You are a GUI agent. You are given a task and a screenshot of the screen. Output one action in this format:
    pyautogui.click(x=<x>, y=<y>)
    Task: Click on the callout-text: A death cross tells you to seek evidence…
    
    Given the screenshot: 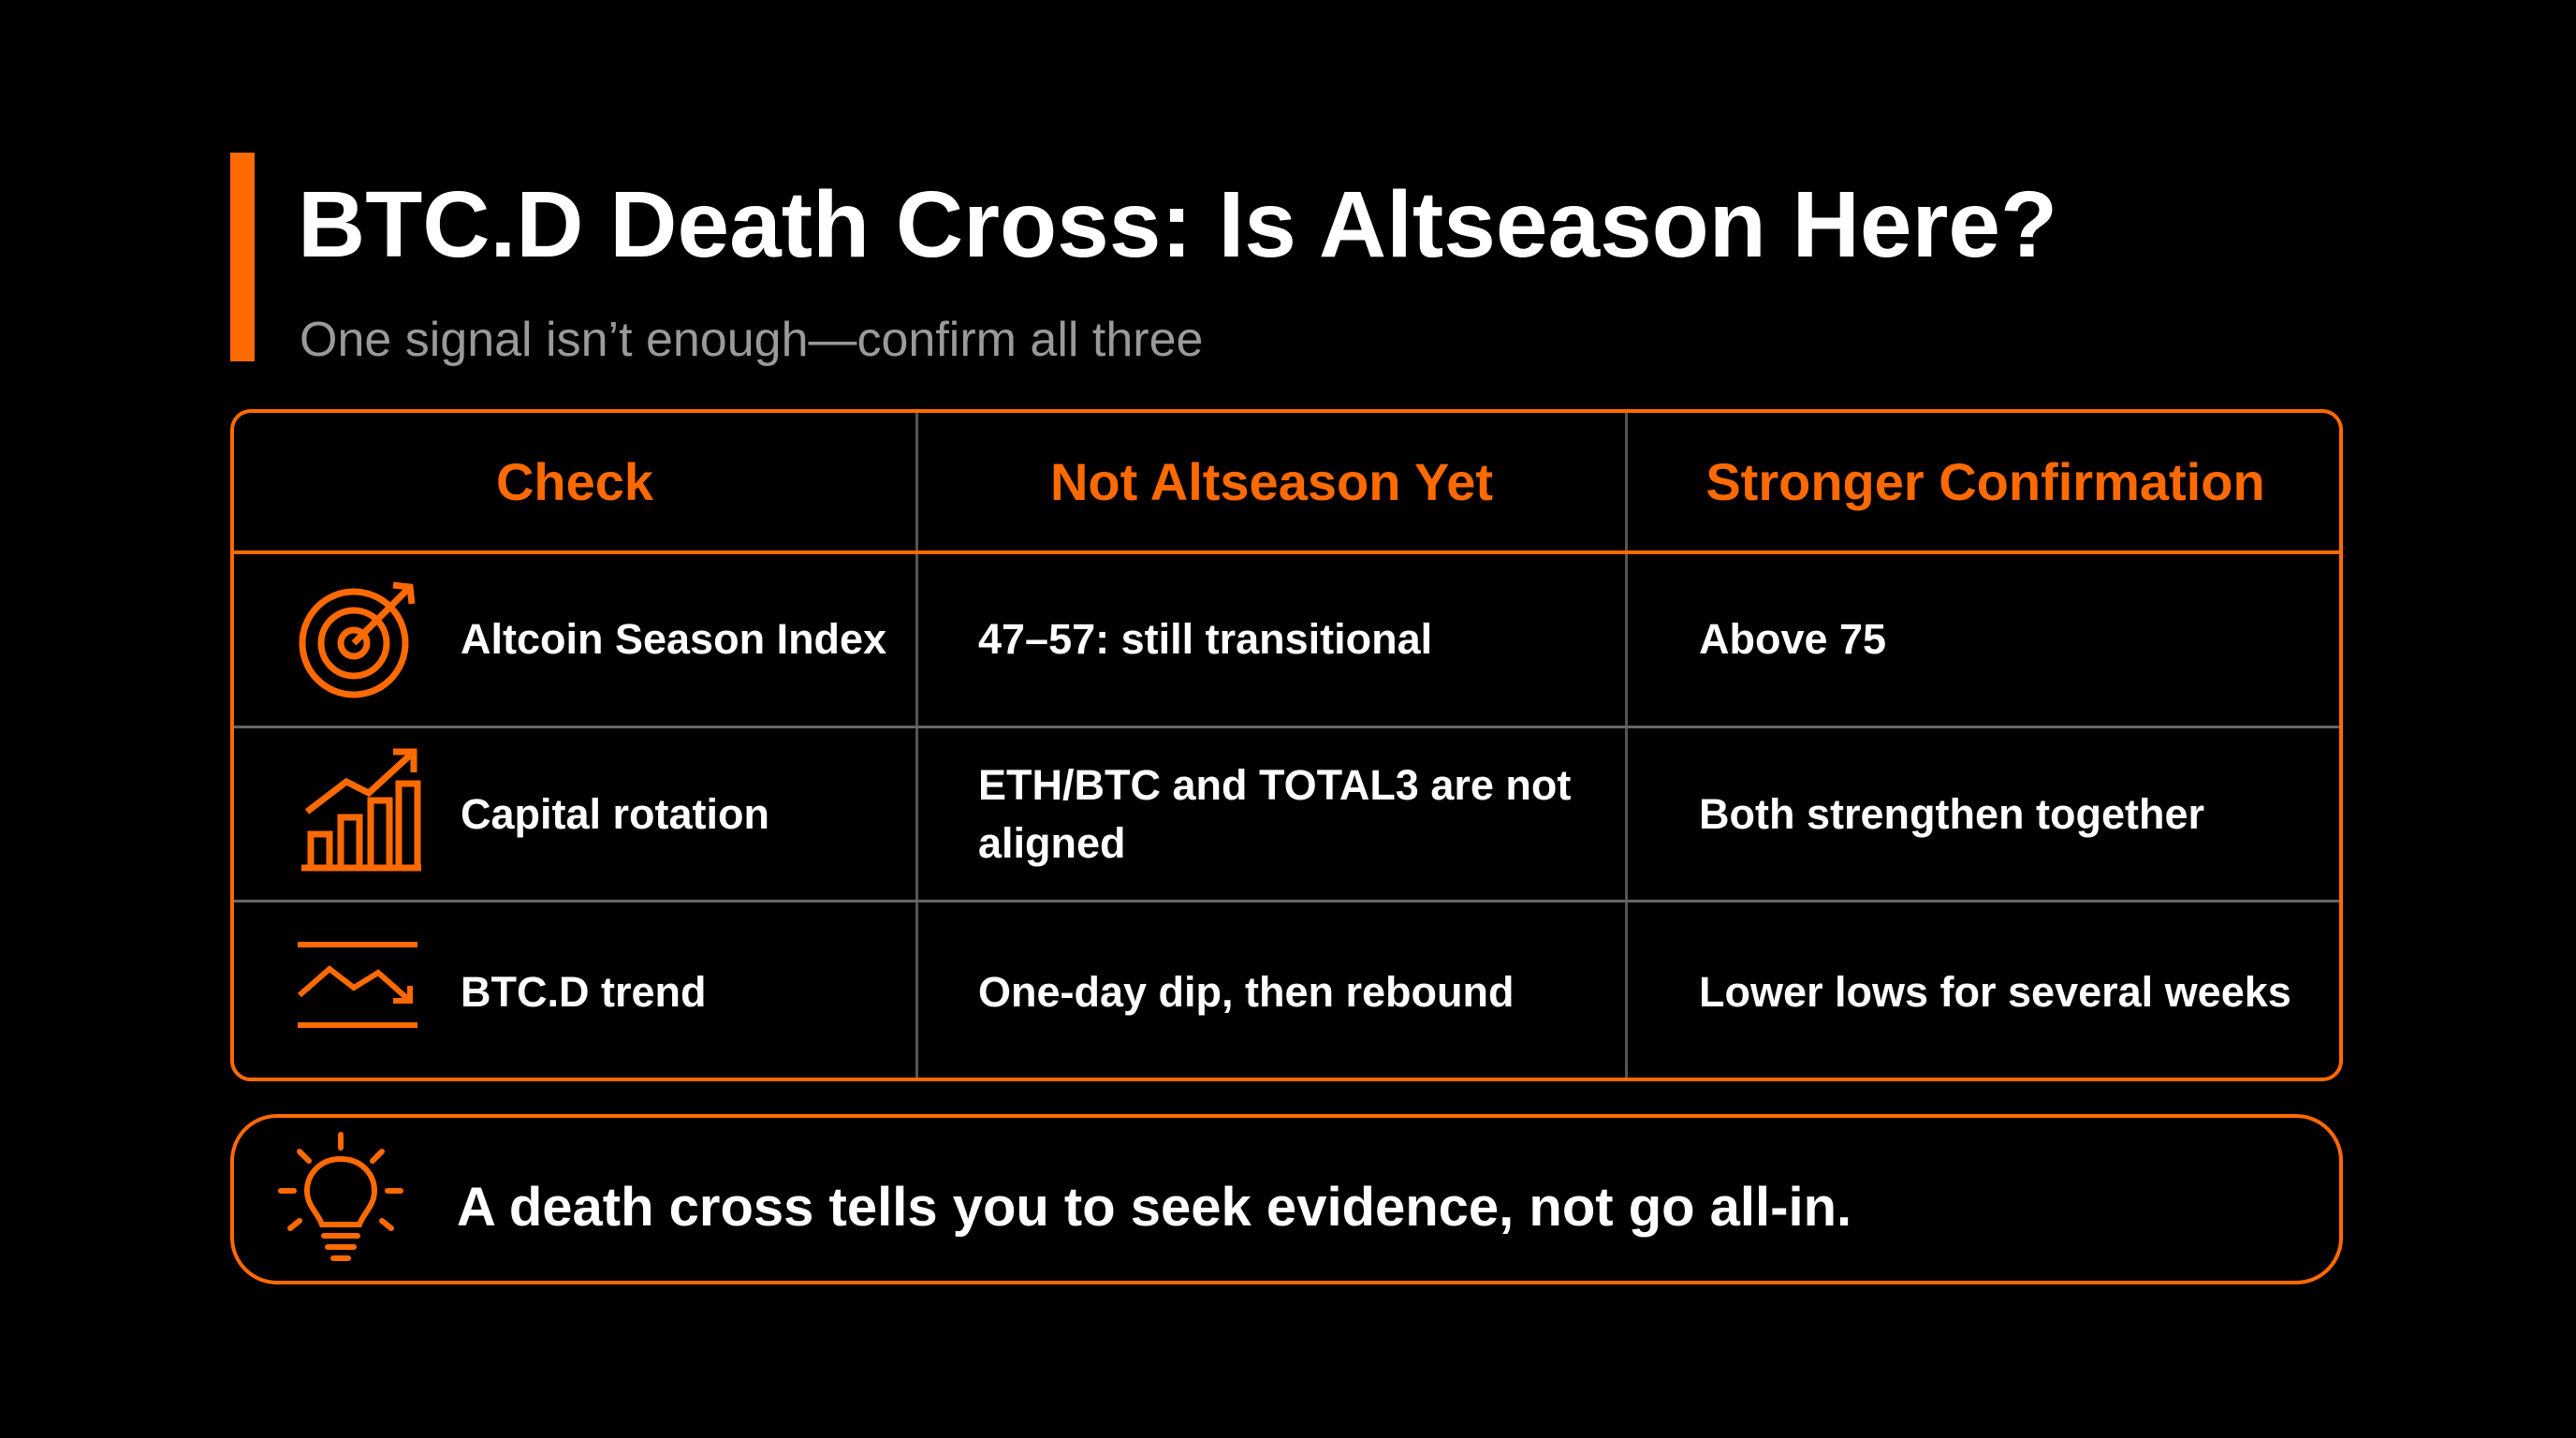 What is the action you would take?
    pyautogui.click(x=1154, y=1207)
    